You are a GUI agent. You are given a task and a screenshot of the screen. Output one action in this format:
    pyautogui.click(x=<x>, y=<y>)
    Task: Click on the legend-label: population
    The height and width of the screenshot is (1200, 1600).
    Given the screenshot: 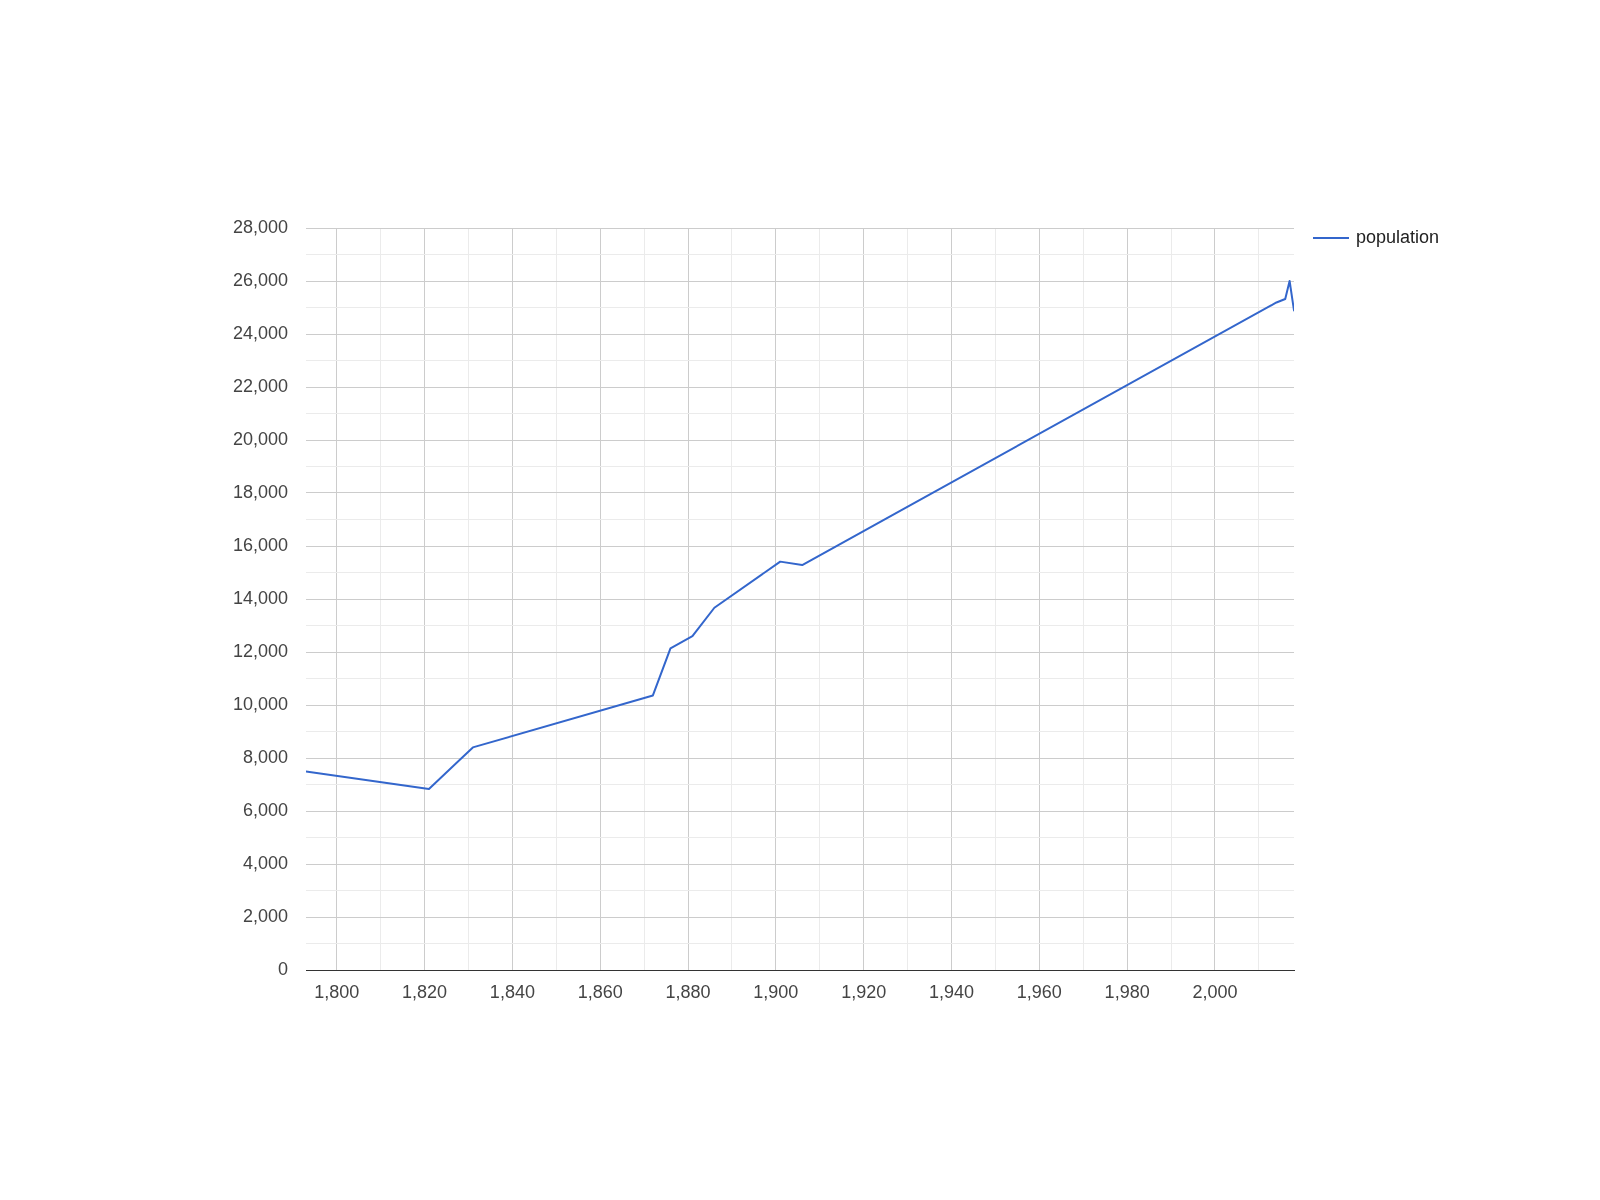 What is the action you would take?
    pyautogui.click(x=1398, y=236)
    